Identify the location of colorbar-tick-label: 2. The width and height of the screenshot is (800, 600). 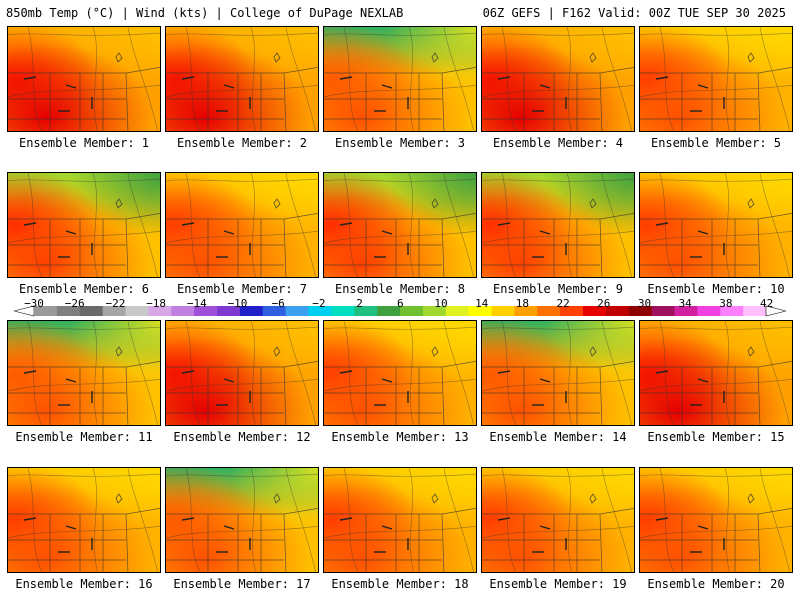
(359, 303).